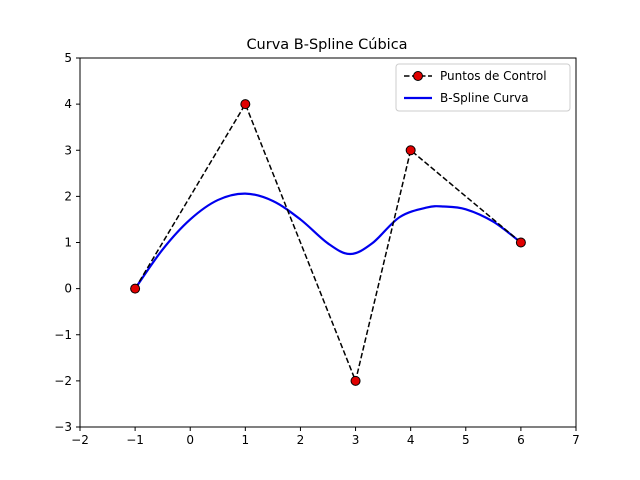 Image resolution: width=640 pixels, height=480 pixels. What do you see at coordinates (411, 440) in the screenshot?
I see `x-tick-label: 4` at bounding box center [411, 440].